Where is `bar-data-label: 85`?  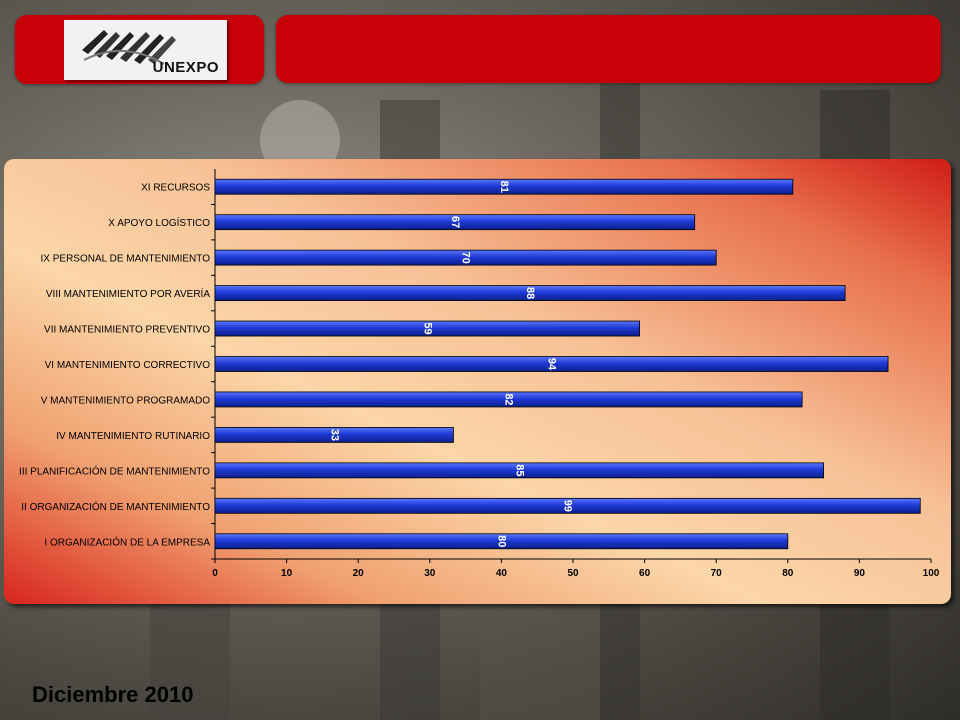 bar-data-label: 85 is located at coordinates (519, 470).